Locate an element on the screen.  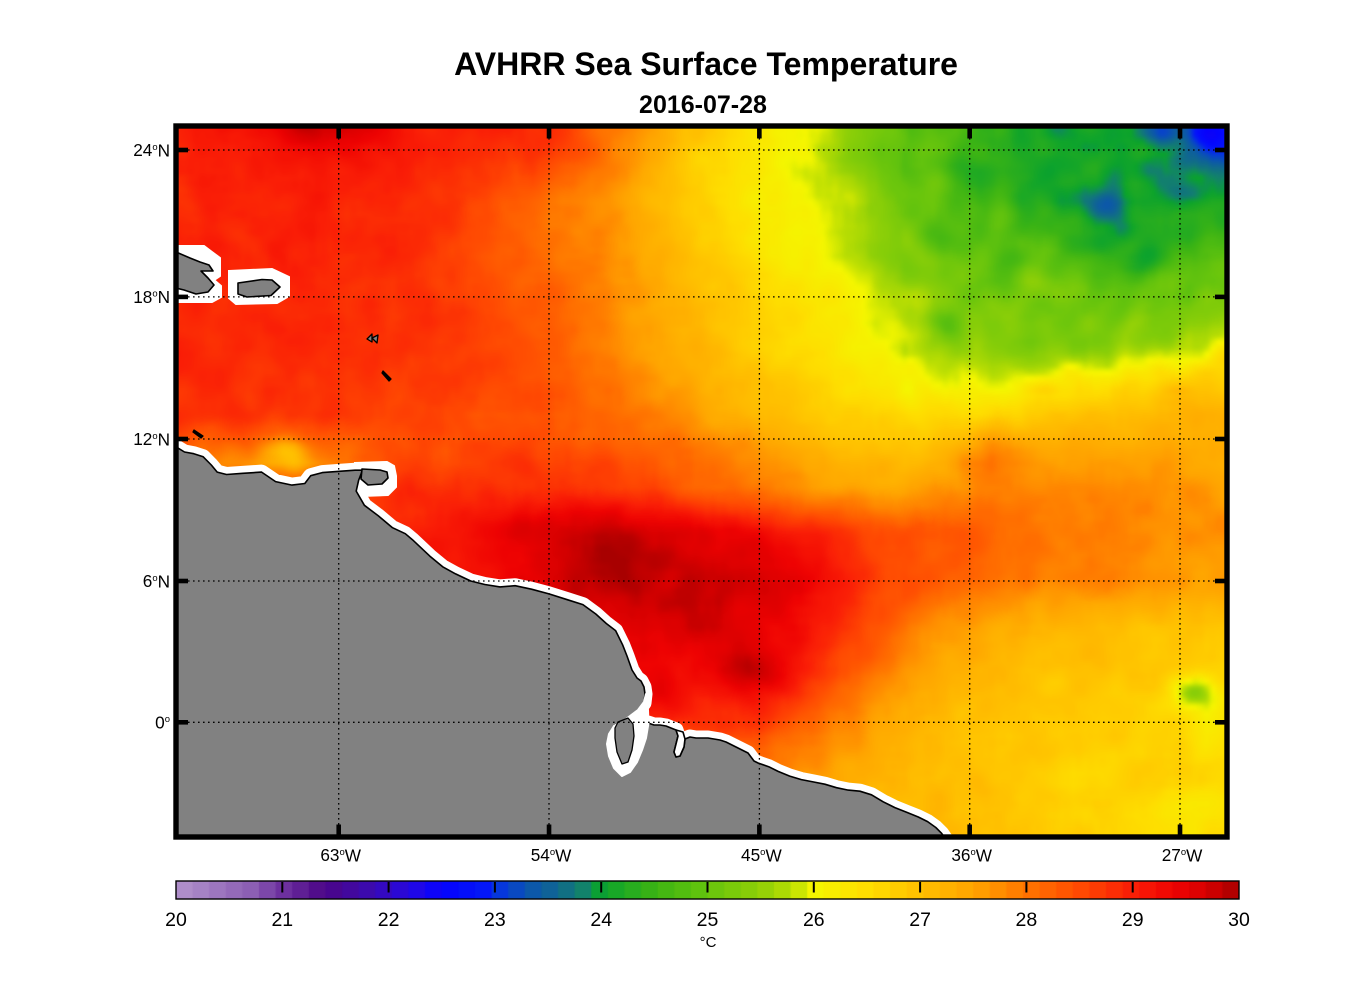
svg-text: 25 is located at coordinates (708, 920).